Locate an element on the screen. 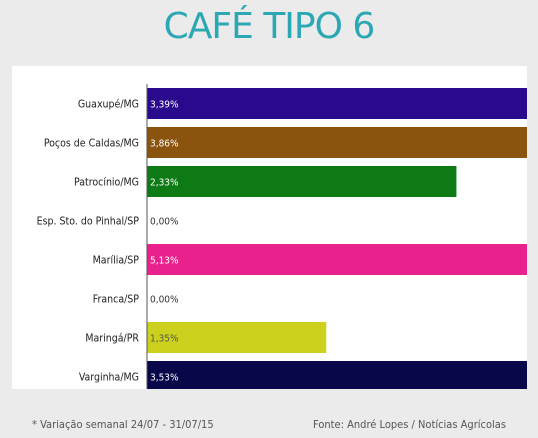 Image resolution: width=538 pixels, height=438 pixels. footer-source: Fonte: André Lopes / Notícias Agrícolas is located at coordinates (409, 424).